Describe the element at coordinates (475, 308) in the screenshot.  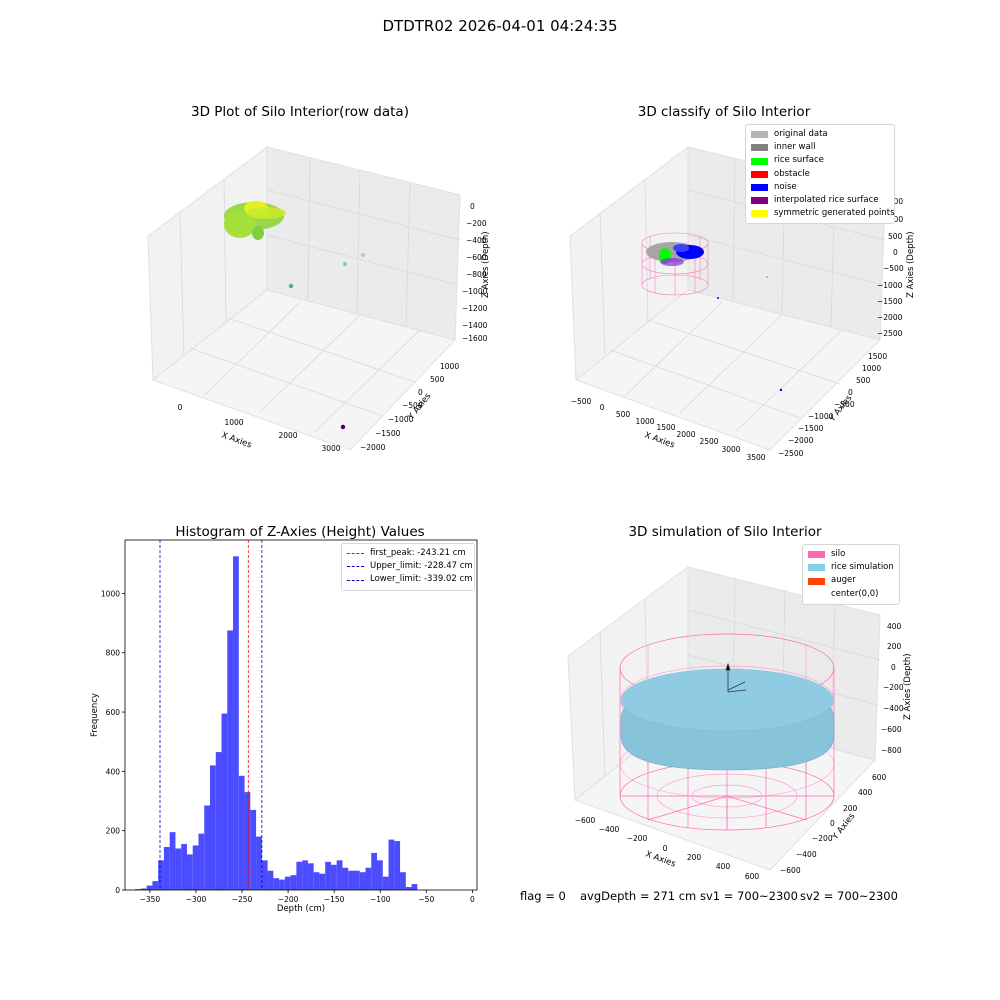
I see `raw-ztick: −1200` at that location.